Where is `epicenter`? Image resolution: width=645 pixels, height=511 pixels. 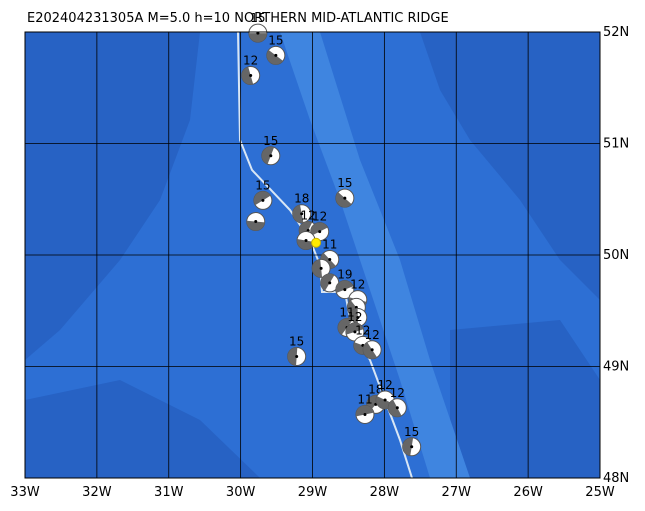 epicenter is located at coordinates (316, 242).